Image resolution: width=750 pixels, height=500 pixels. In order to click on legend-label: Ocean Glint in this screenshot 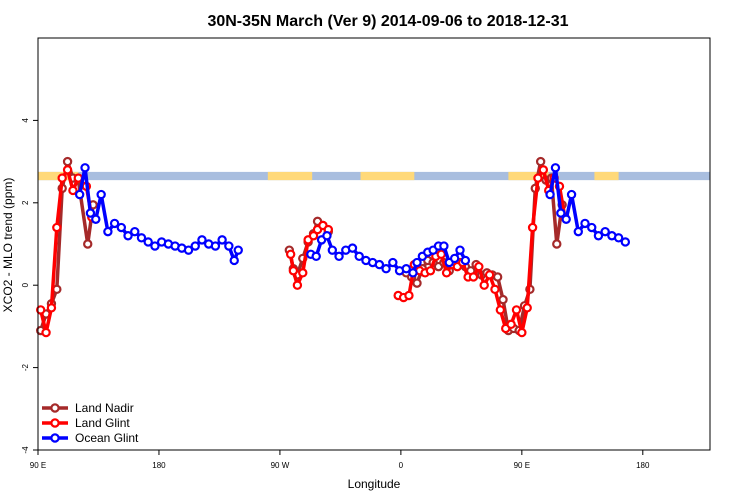, I will do `click(107, 438)`.